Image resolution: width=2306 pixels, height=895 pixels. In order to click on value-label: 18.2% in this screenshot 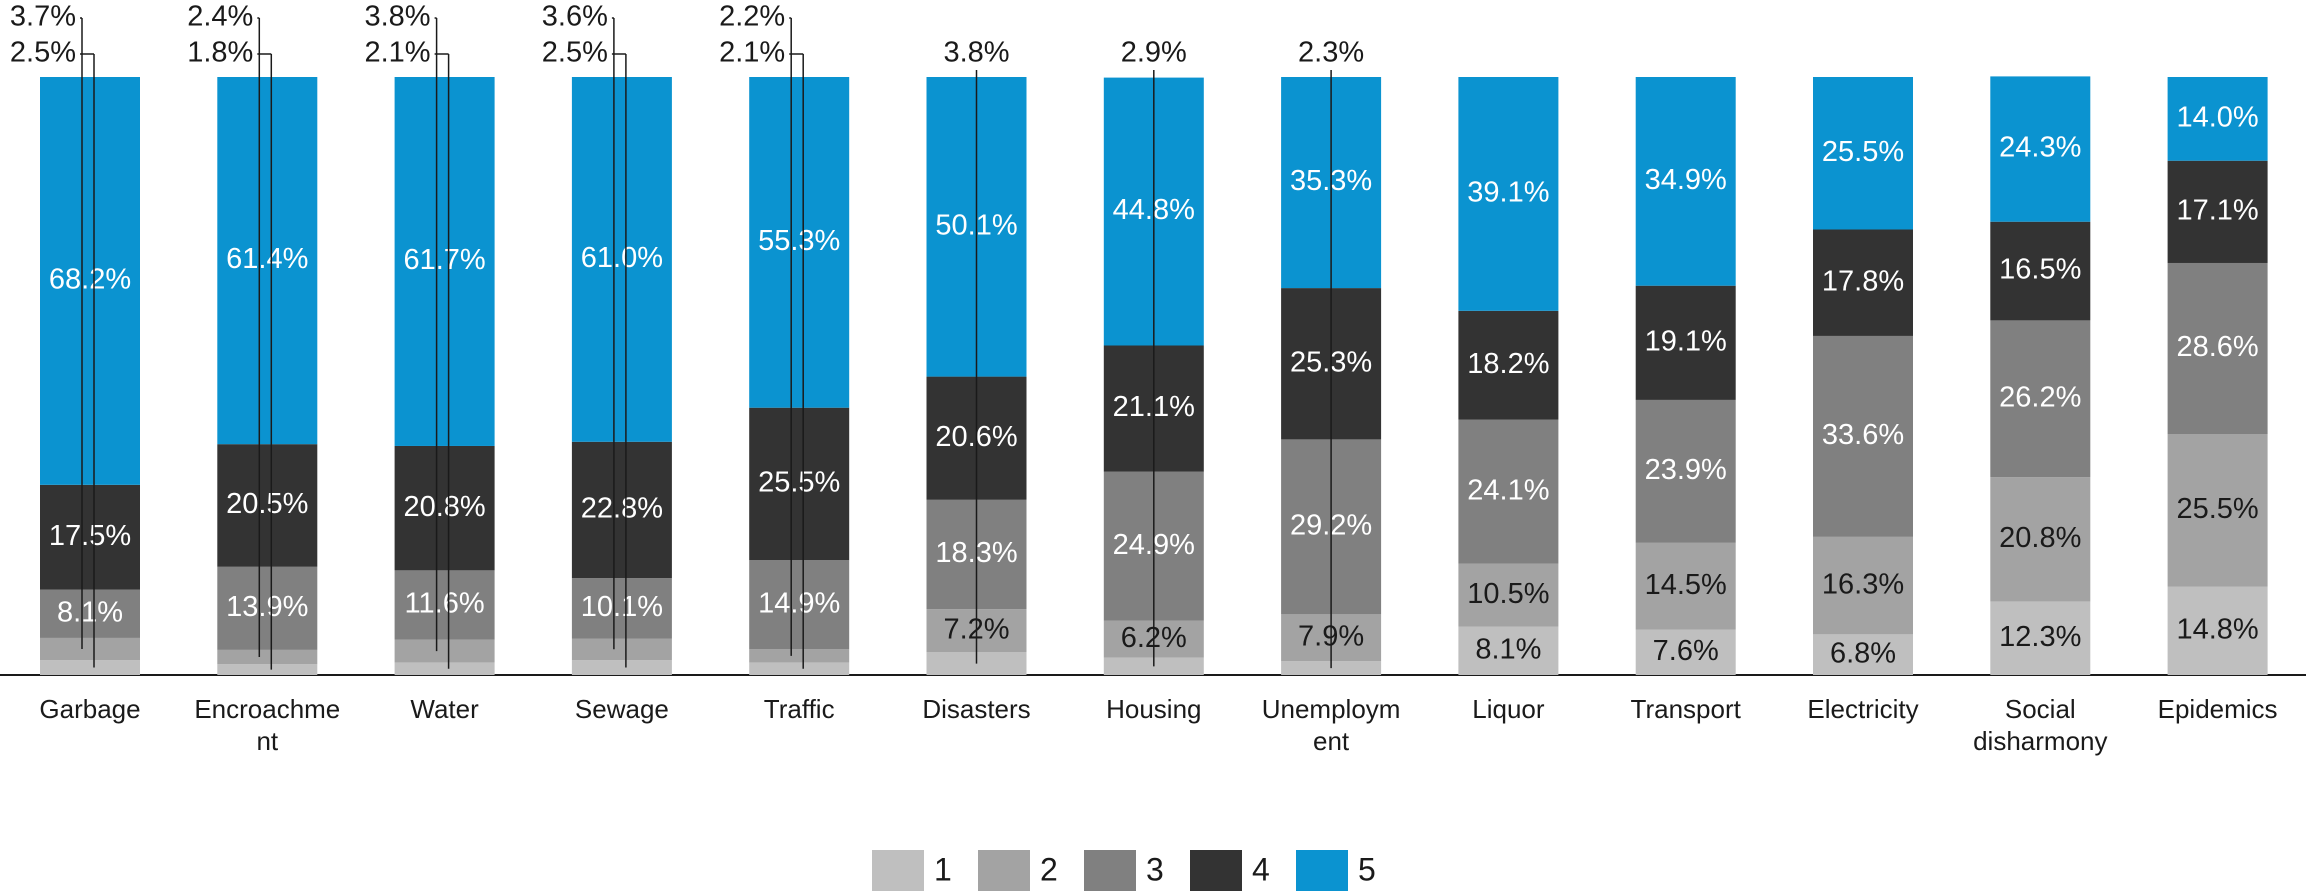, I will do `click(1508, 364)`.